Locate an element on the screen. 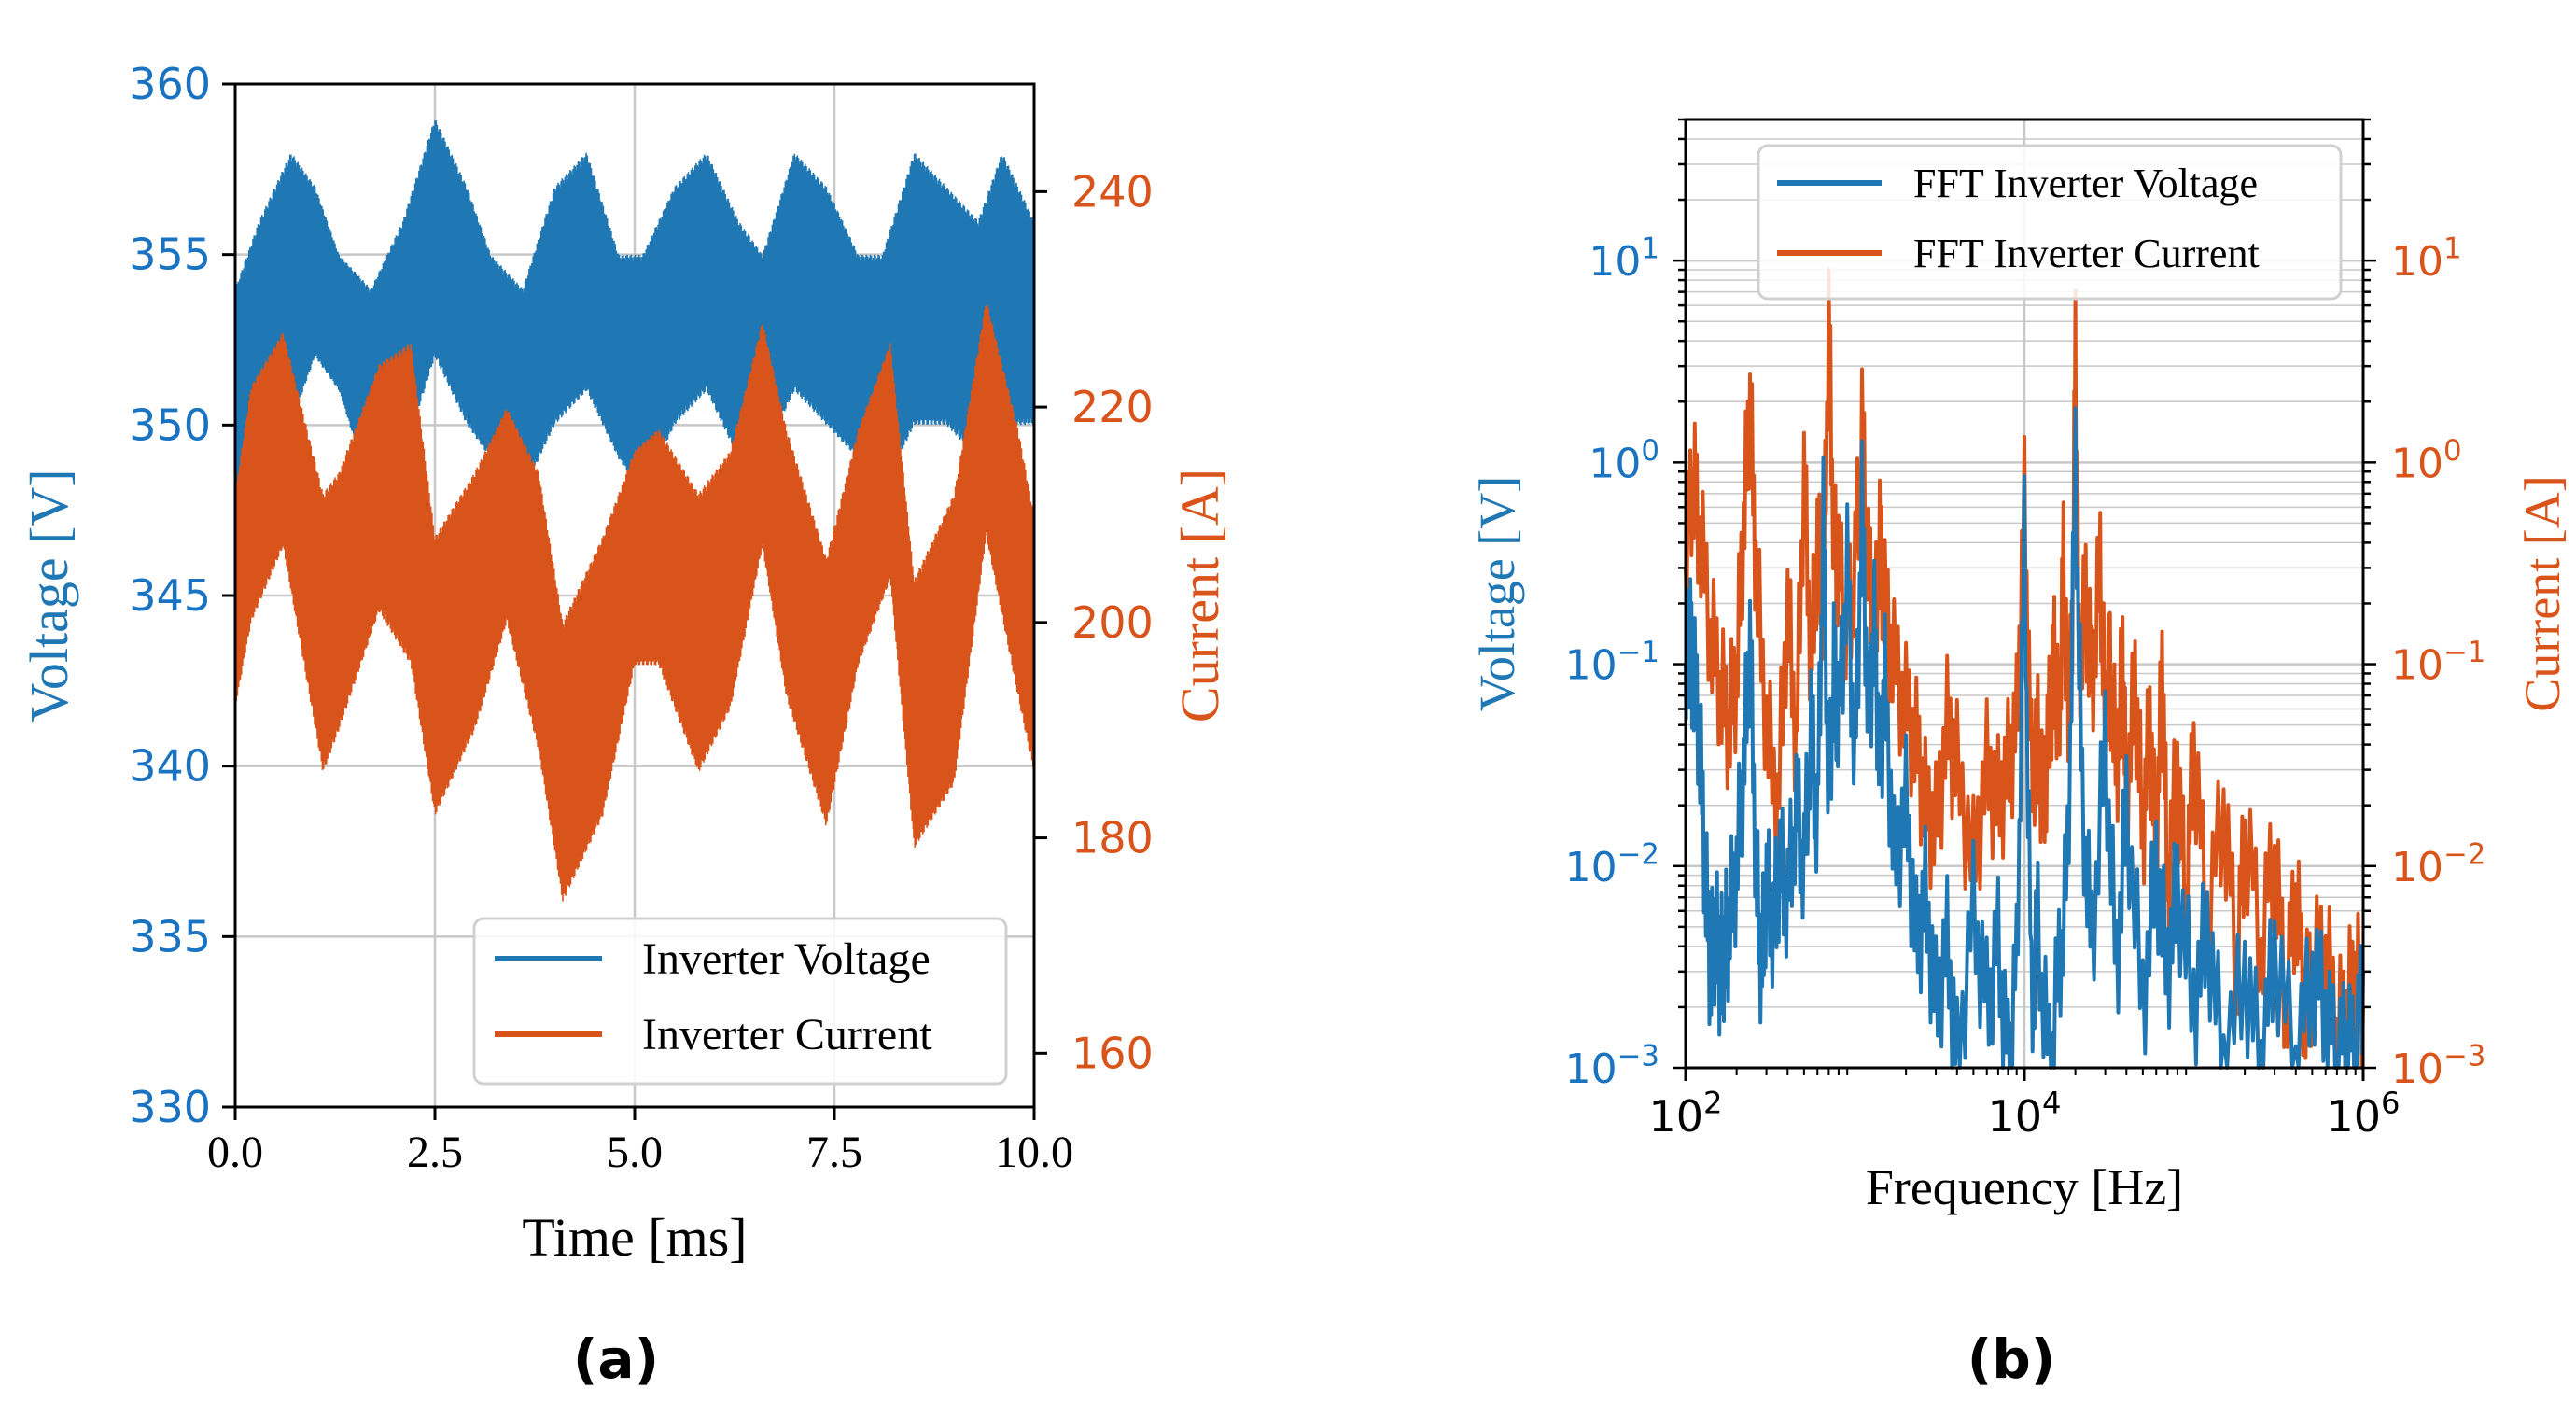  chart-a-ytick-label-left: 330 is located at coordinates (170, 1107).